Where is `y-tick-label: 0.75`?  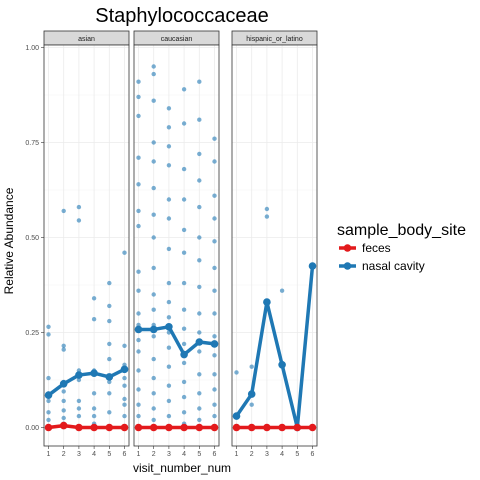
y-tick-label: 0.75 is located at coordinates (32, 143).